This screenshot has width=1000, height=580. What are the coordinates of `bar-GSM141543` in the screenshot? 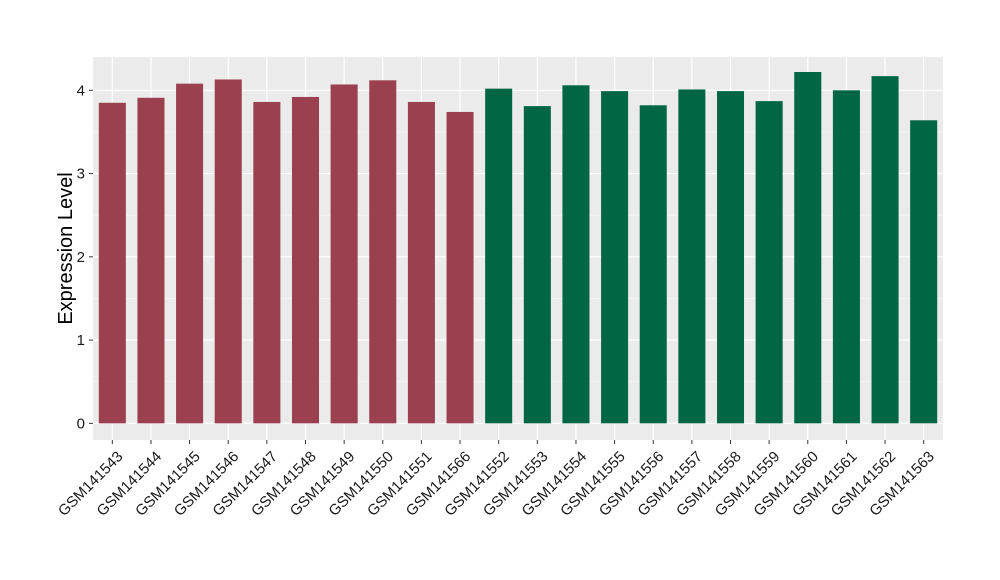 It's located at (112, 263).